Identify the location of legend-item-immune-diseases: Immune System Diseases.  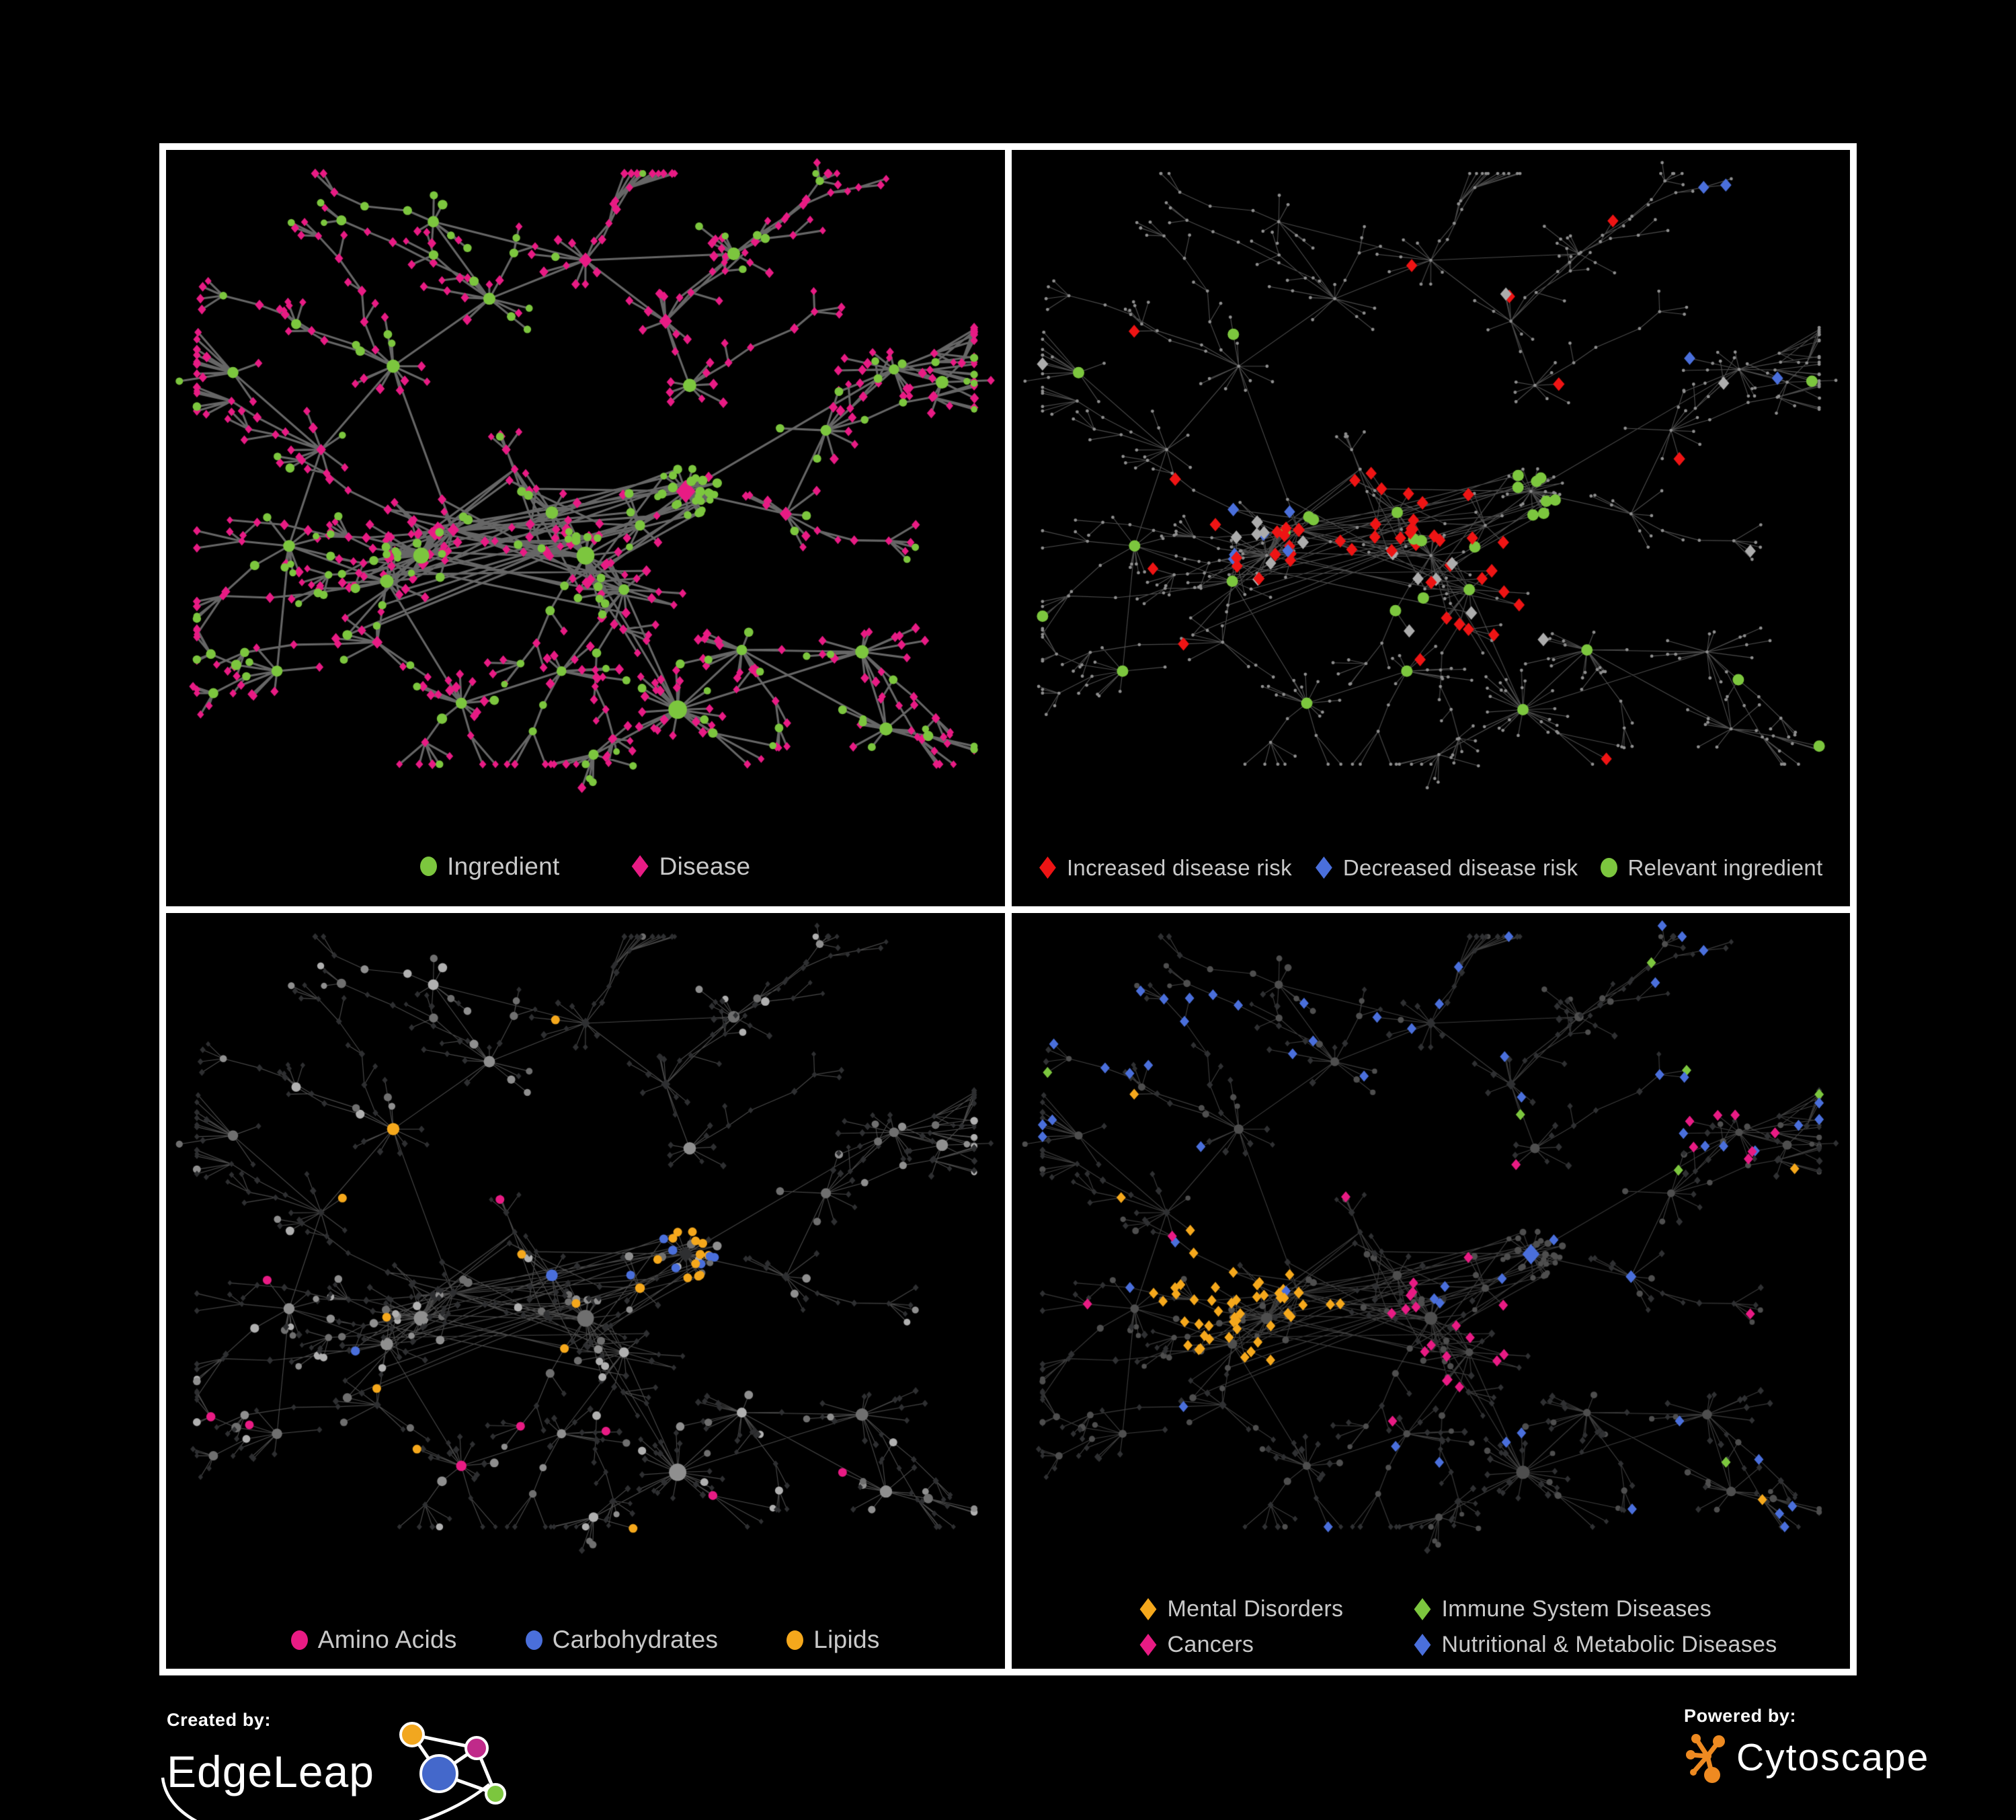
(1563, 1609).